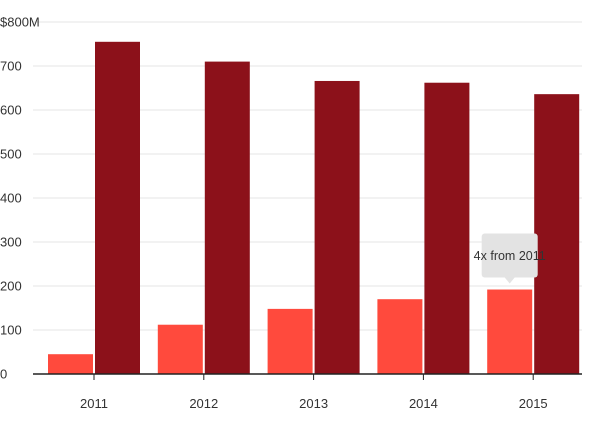 This screenshot has height=423, width=600. I want to click on y-tick-label: 0, so click(3, 374).